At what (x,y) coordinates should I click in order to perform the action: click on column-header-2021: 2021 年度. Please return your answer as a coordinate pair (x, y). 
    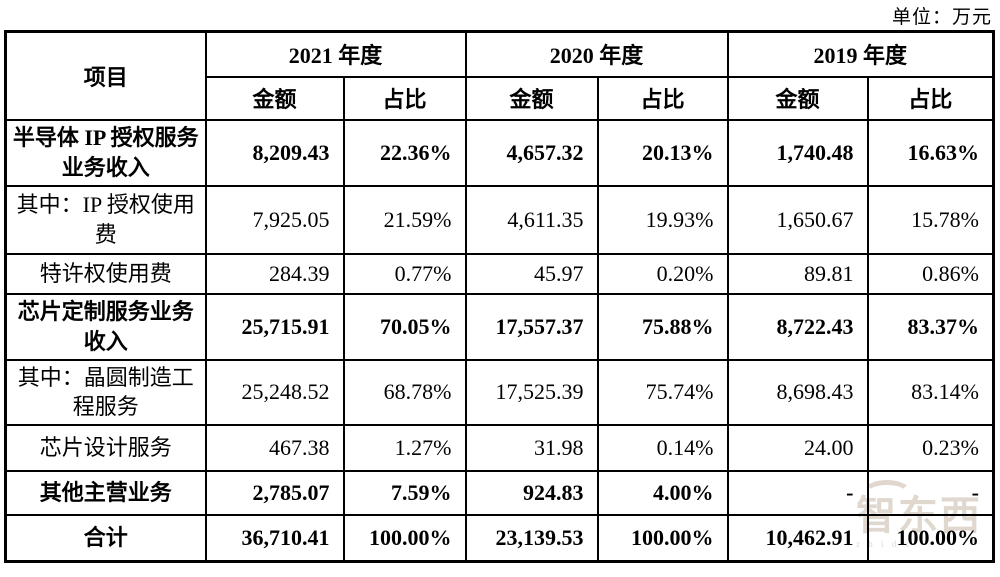
    Looking at the image, I should click on (335, 54).